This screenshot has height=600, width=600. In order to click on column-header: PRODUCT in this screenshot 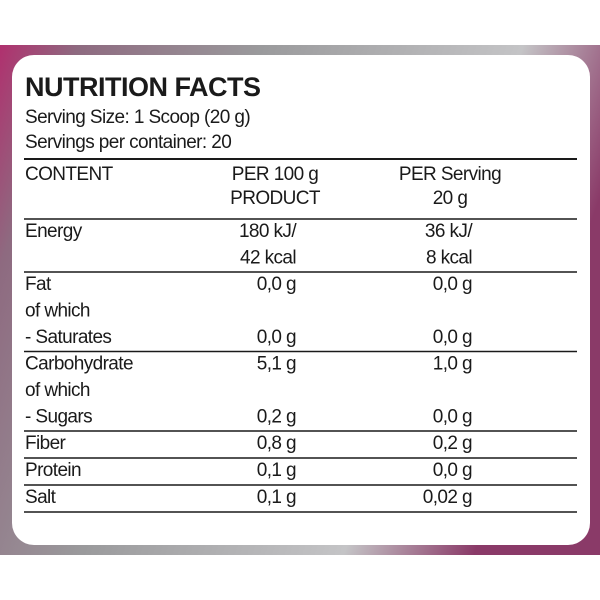, I will do `click(275, 198)`.